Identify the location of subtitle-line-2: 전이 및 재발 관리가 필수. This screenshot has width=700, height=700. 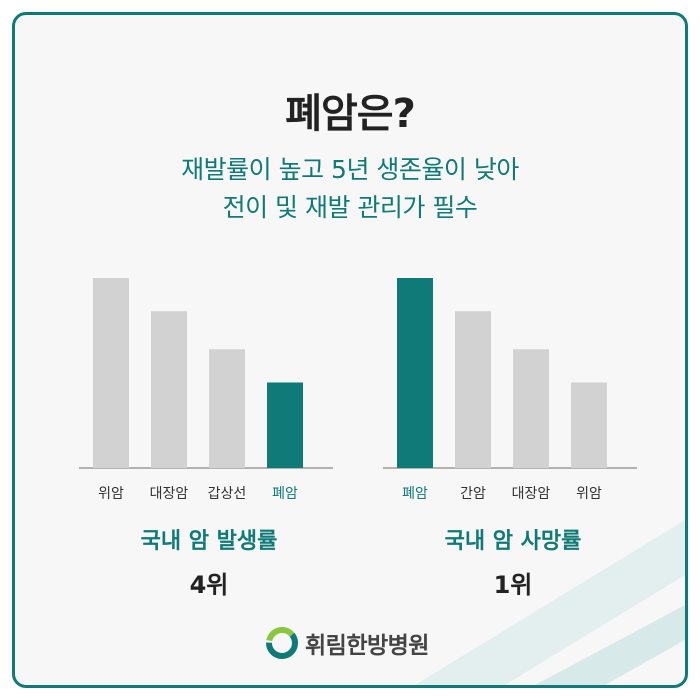
(350, 207).